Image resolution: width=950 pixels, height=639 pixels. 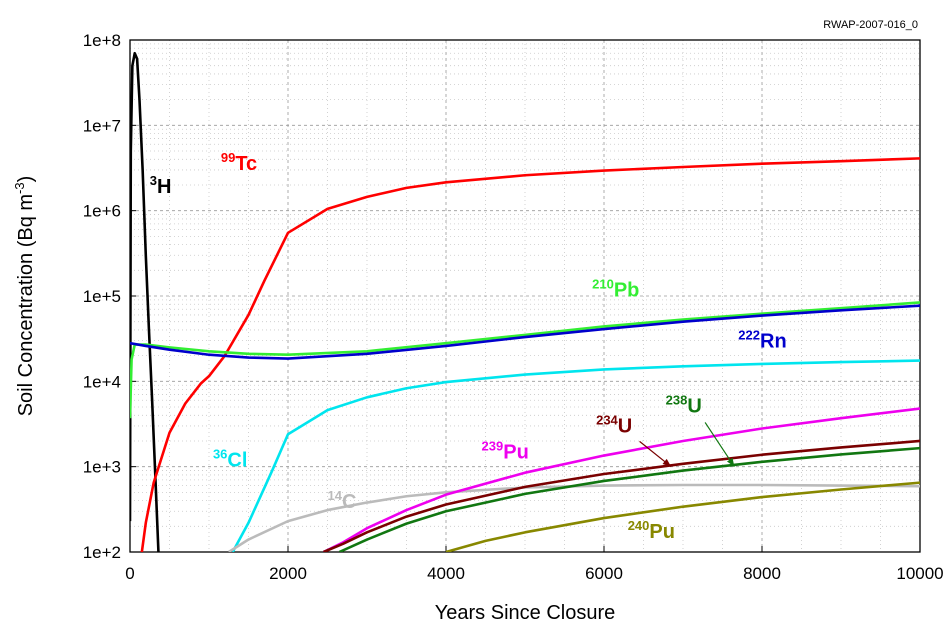 I want to click on x-tick-label: 0, so click(x=129, y=573).